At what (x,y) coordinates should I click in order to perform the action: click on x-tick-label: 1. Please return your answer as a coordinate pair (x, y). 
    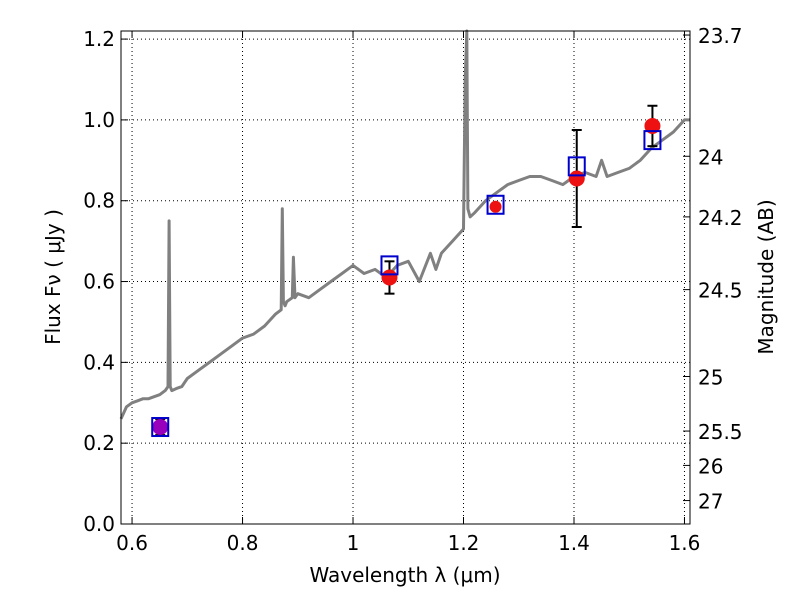
    Looking at the image, I should click on (353, 543).